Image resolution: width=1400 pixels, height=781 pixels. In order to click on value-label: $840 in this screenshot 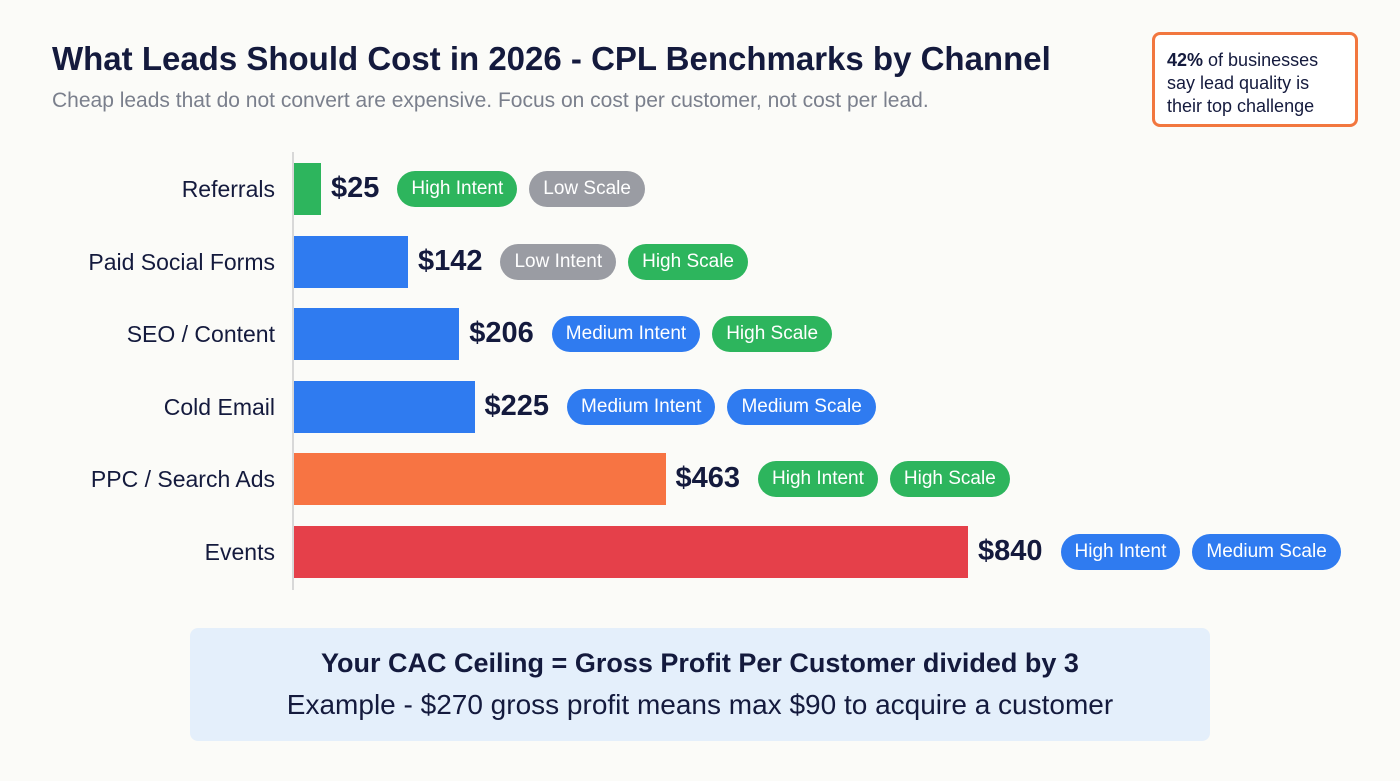, I will do `click(1010, 551)`.